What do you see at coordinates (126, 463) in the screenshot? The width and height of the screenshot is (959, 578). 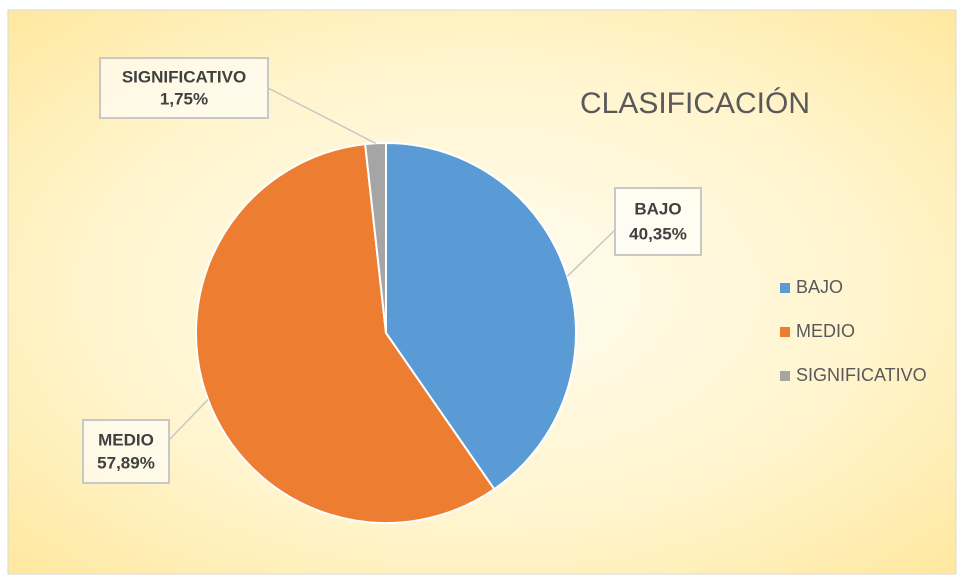 I see `data-label-value: 57,89%` at bounding box center [126, 463].